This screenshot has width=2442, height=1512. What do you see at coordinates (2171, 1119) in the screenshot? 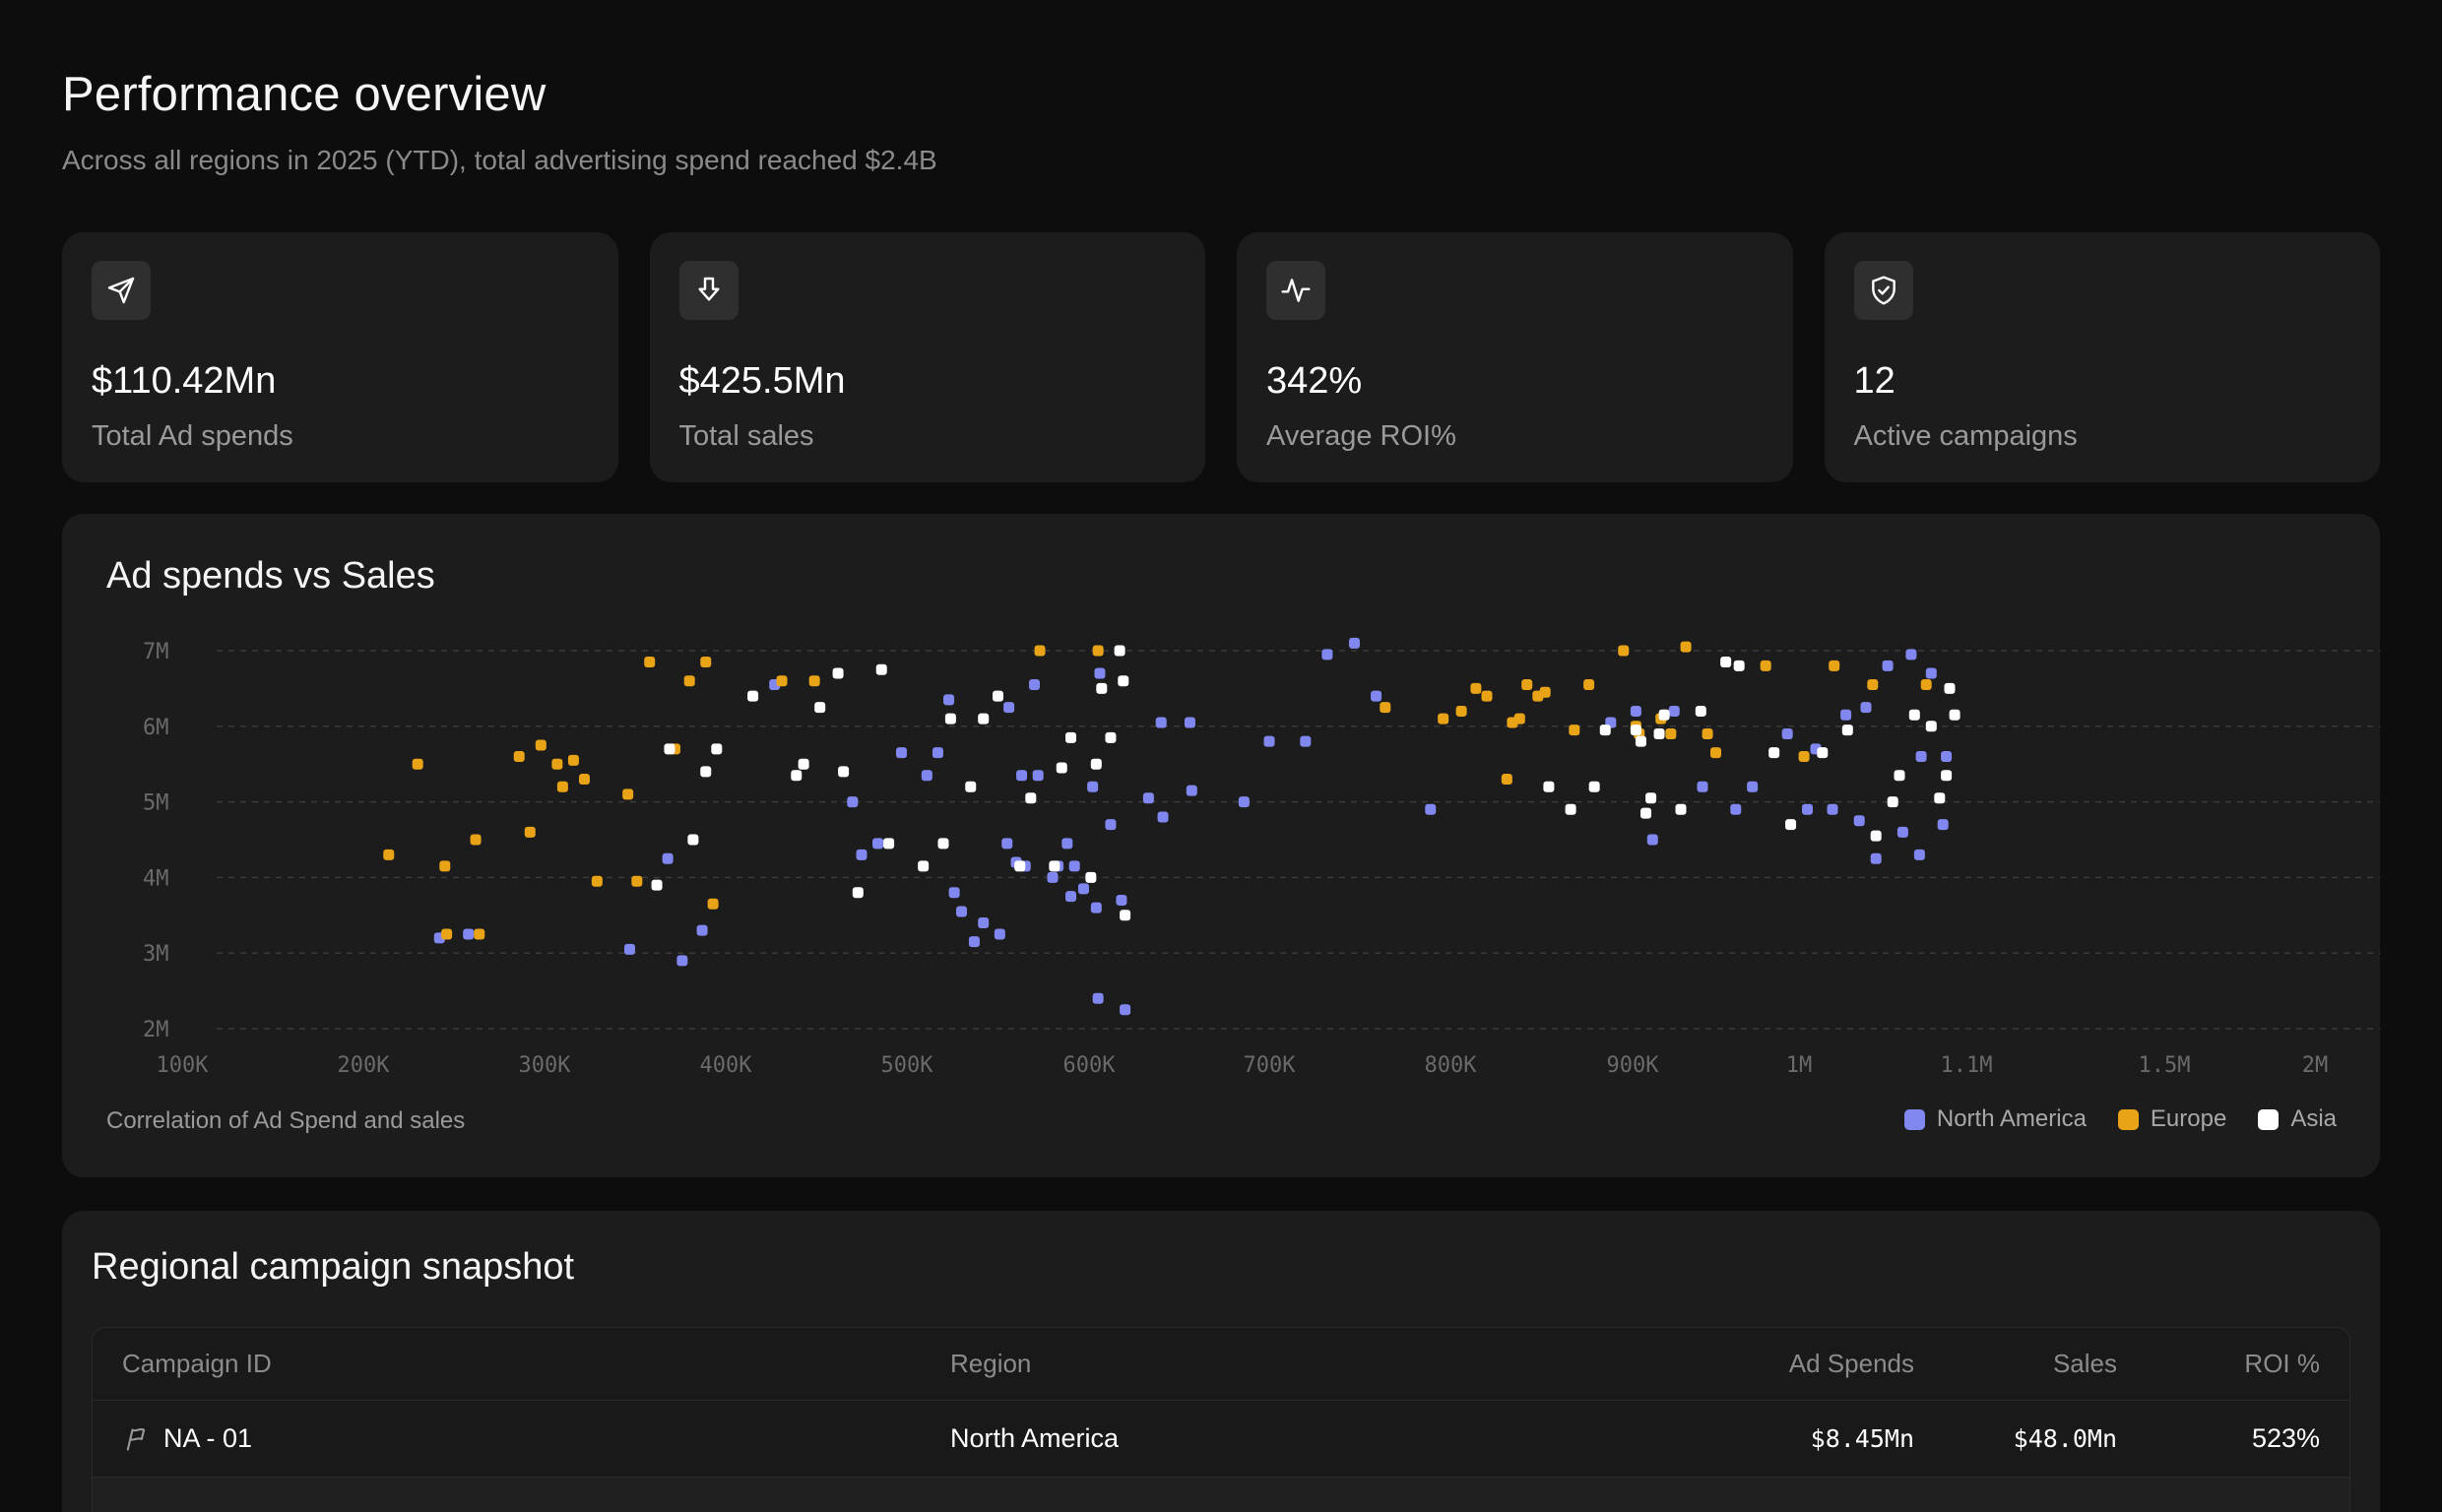
I see `legend-item-europe: Europe` at bounding box center [2171, 1119].